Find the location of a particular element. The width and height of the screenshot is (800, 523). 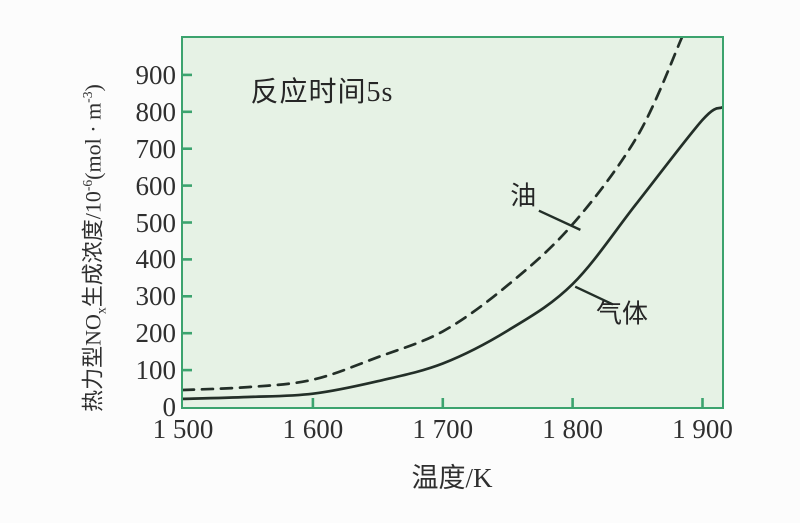

y-tick-label: 0 is located at coordinates (169, 407).